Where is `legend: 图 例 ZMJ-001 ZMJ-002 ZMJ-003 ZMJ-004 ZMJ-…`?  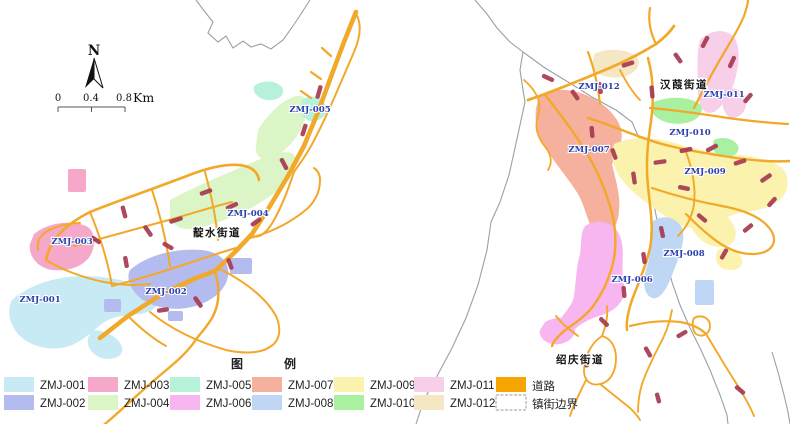 legend: 图 例 ZMJ-001 ZMJ-002 ZMJ-003 ZMJ-004 ZMJ-… is located at coordinates (291, 383).